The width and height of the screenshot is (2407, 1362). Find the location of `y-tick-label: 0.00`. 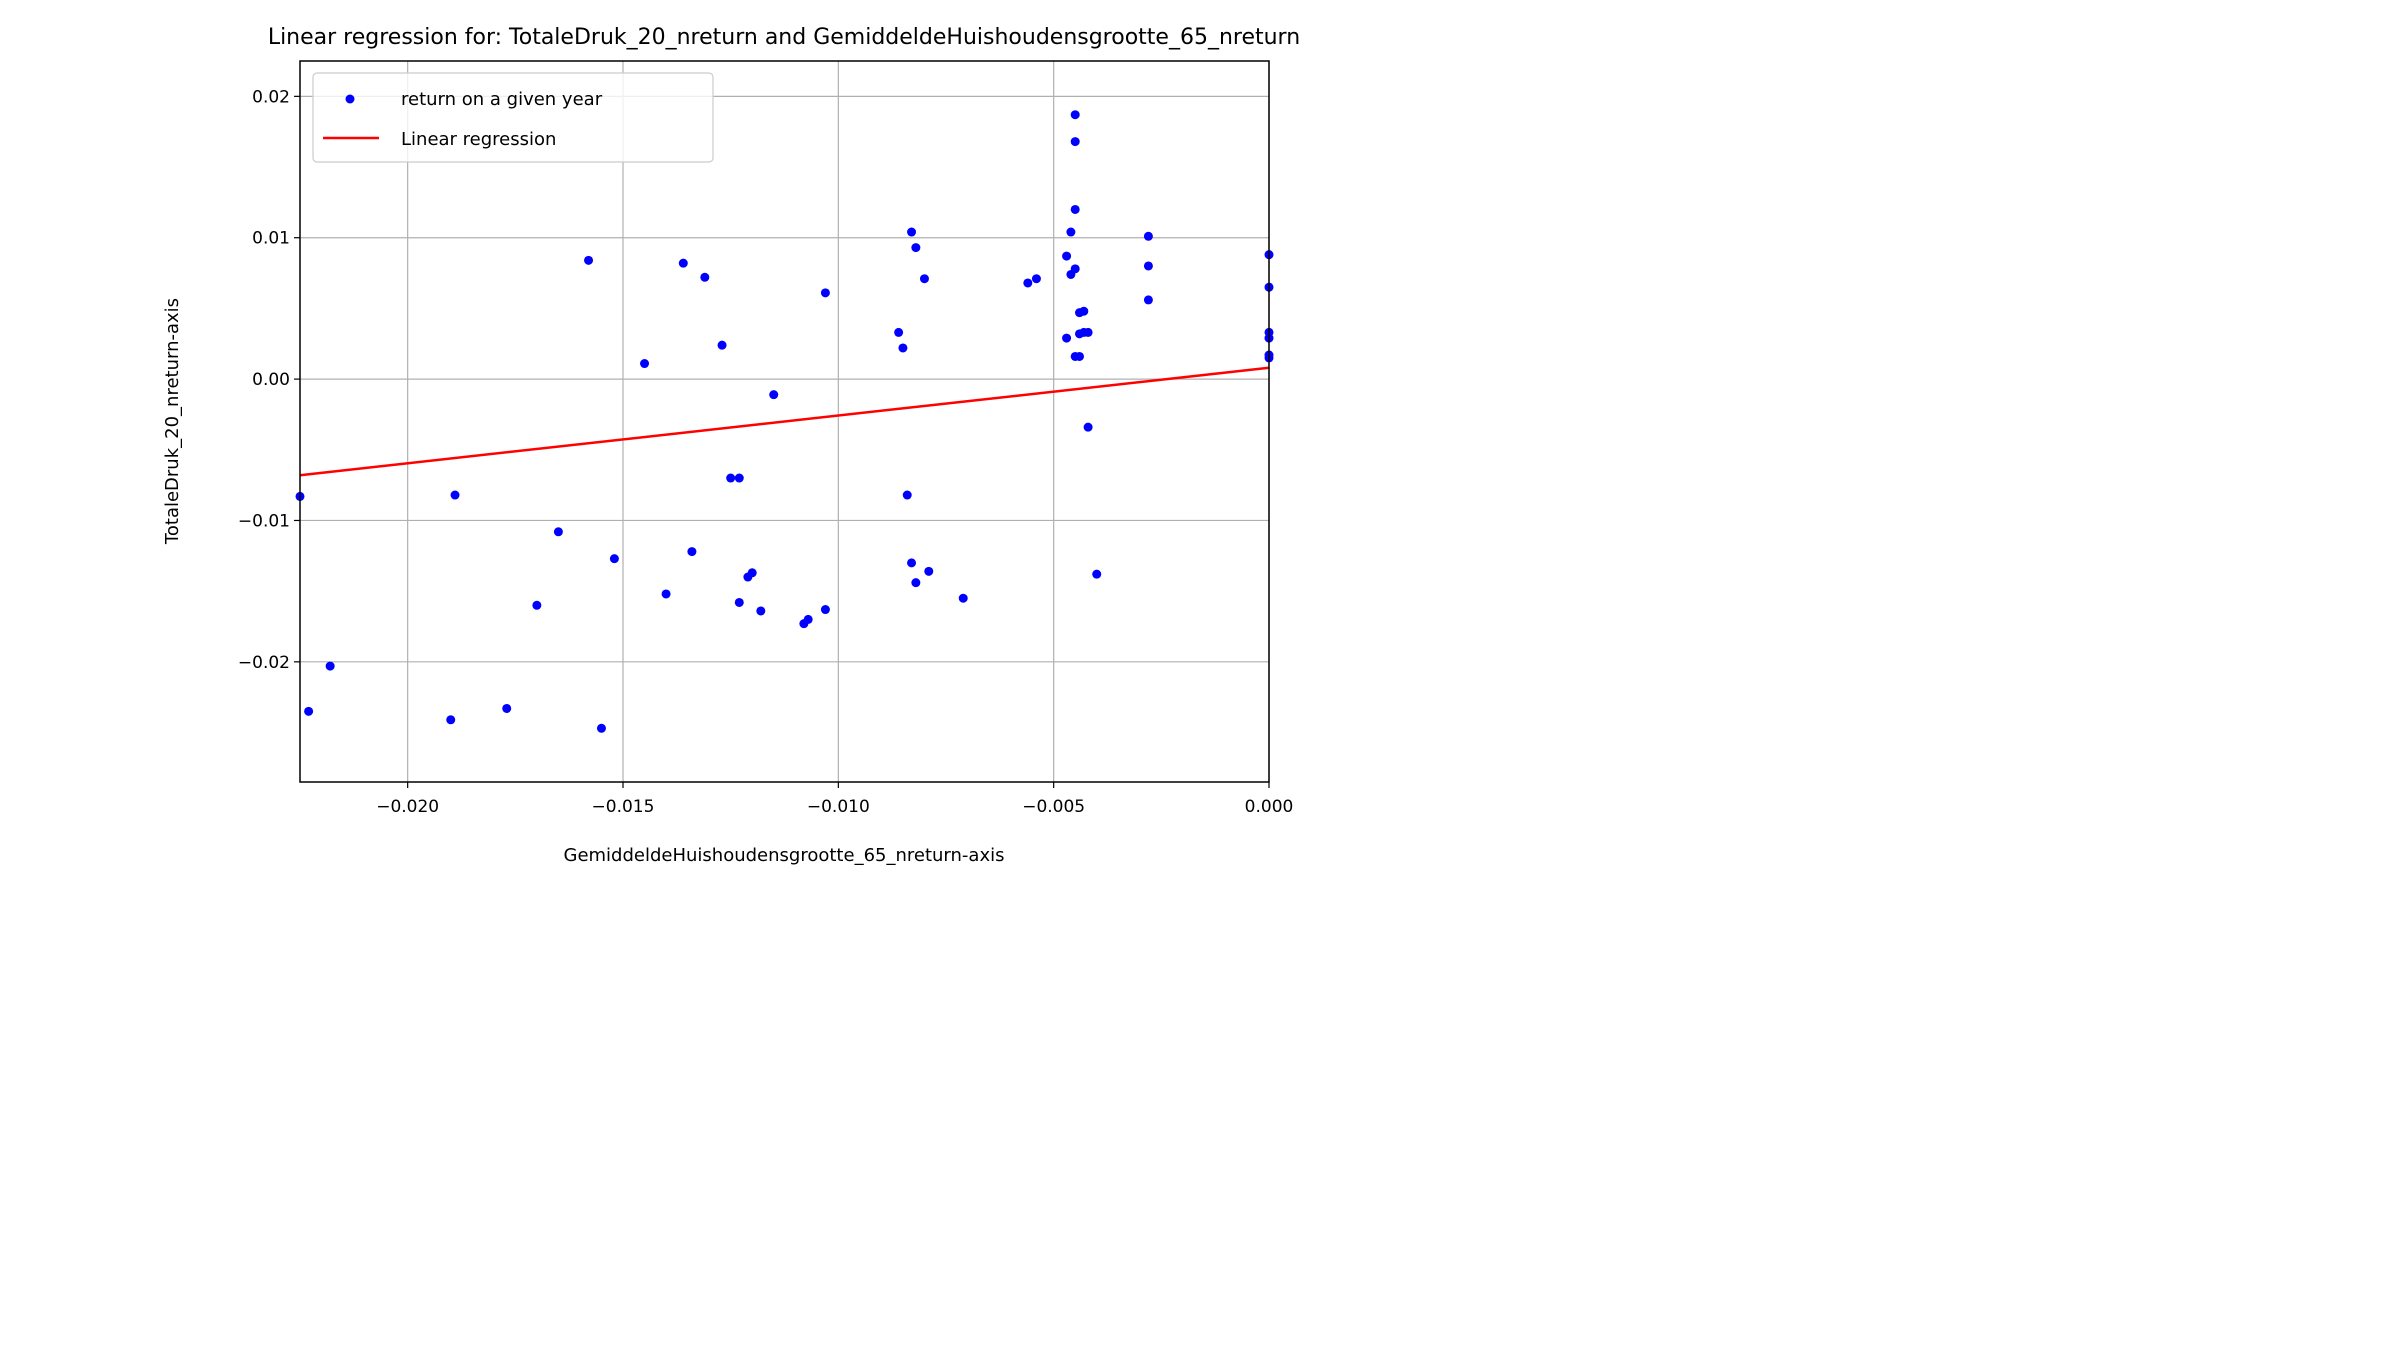

y-tick-label: 0.00 is located at coordinates (271, 380).